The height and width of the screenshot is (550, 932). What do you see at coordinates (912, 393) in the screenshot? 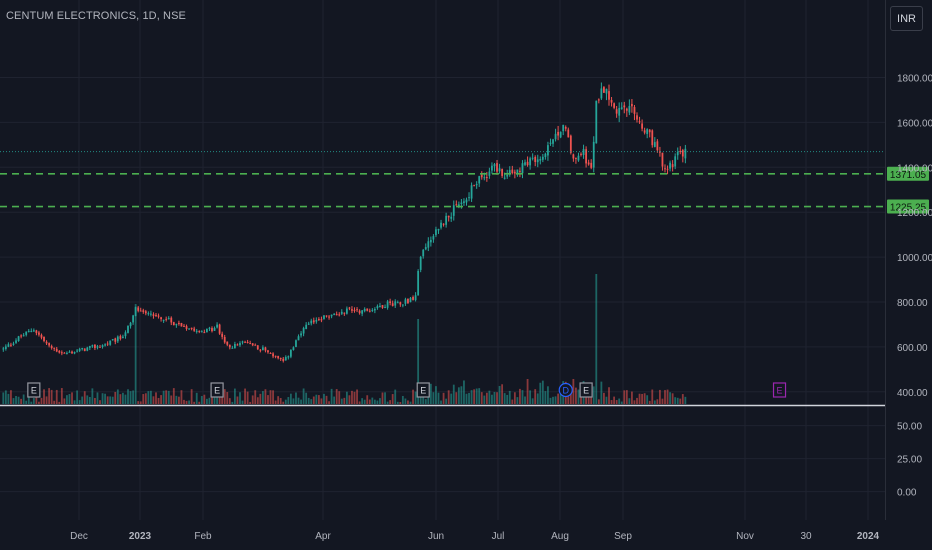
I see `price-tick-label: 400.00` at bounding box center [912, 393].